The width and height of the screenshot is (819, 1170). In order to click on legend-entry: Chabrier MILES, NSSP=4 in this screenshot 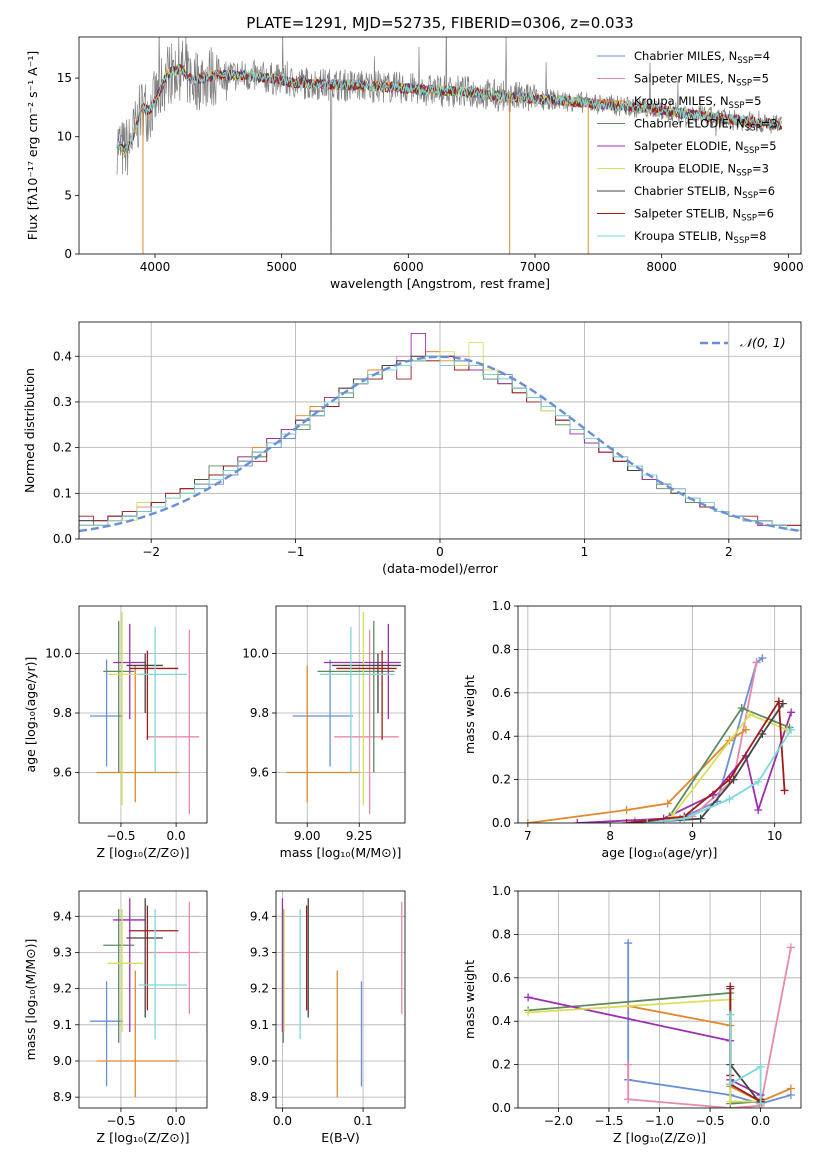, I will do `click(702, 57)`.